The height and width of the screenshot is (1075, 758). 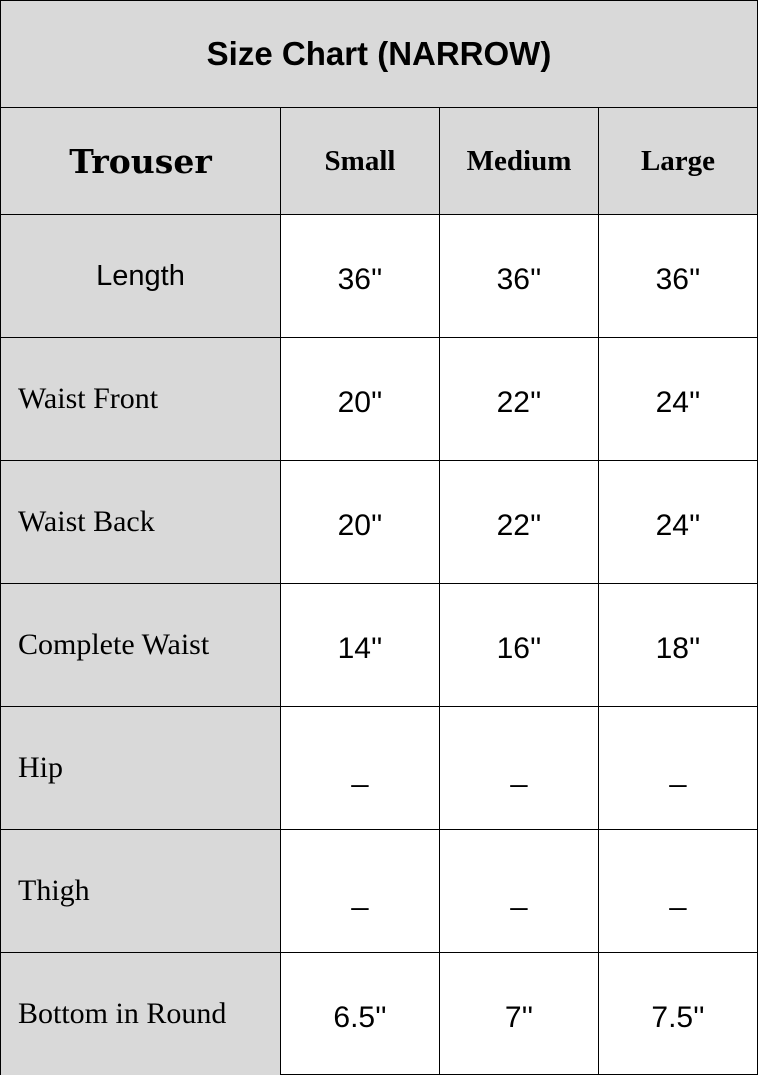 What do you see at coordinates (141, 768) in the screenshot?
I see `row-label: Hip` at bounding box center [141, 768].